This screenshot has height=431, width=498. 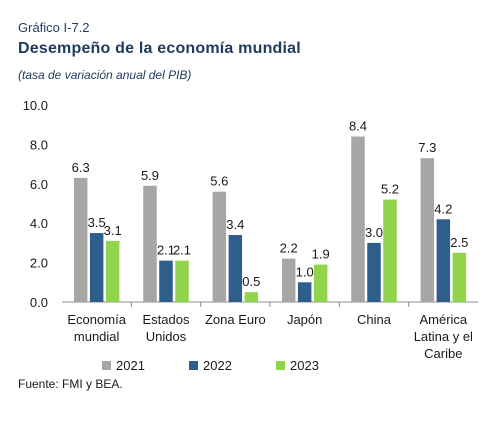 I want to click on category-label: Unidos, so click(x=166, y=336).